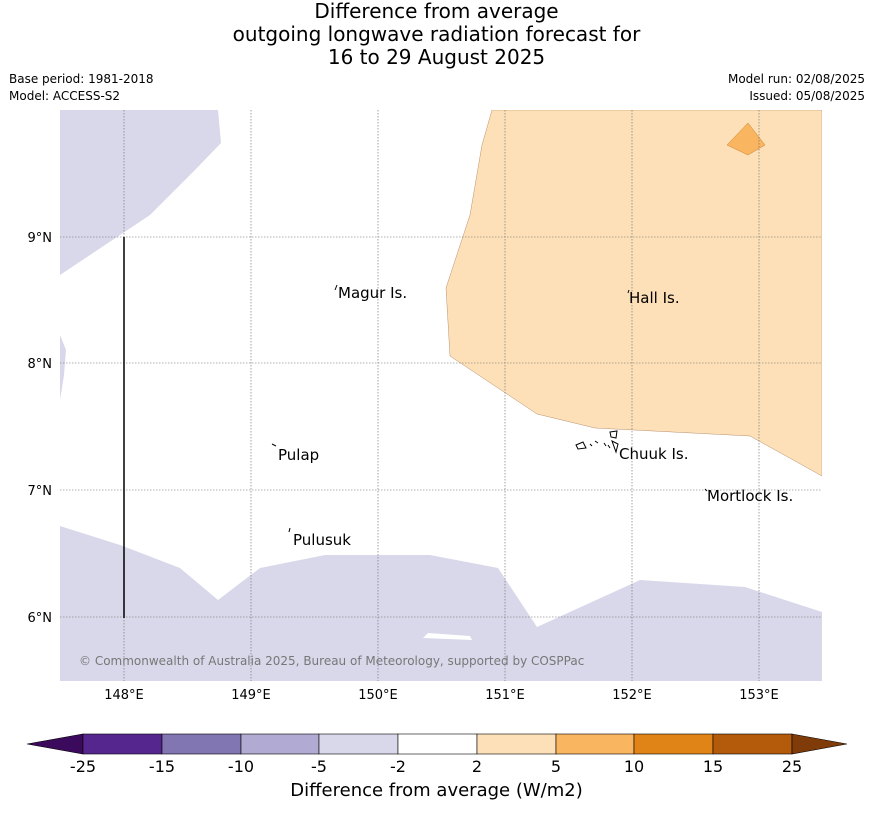 Image resolution: width=873 pixels, height=816 pixels. Describe the element at coordinates (319, 766) in the screenshot. I see `cb-tick-4: -5` at that location.